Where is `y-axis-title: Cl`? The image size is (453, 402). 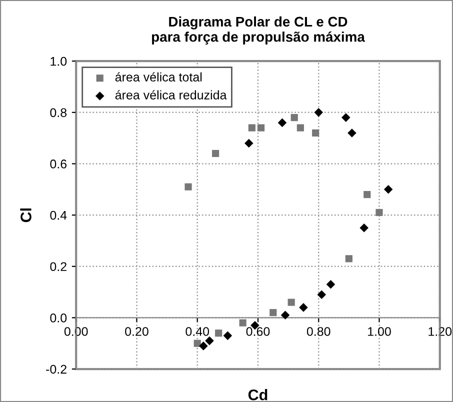 y-axis-title: Cl is located at coordinates (26, 215).